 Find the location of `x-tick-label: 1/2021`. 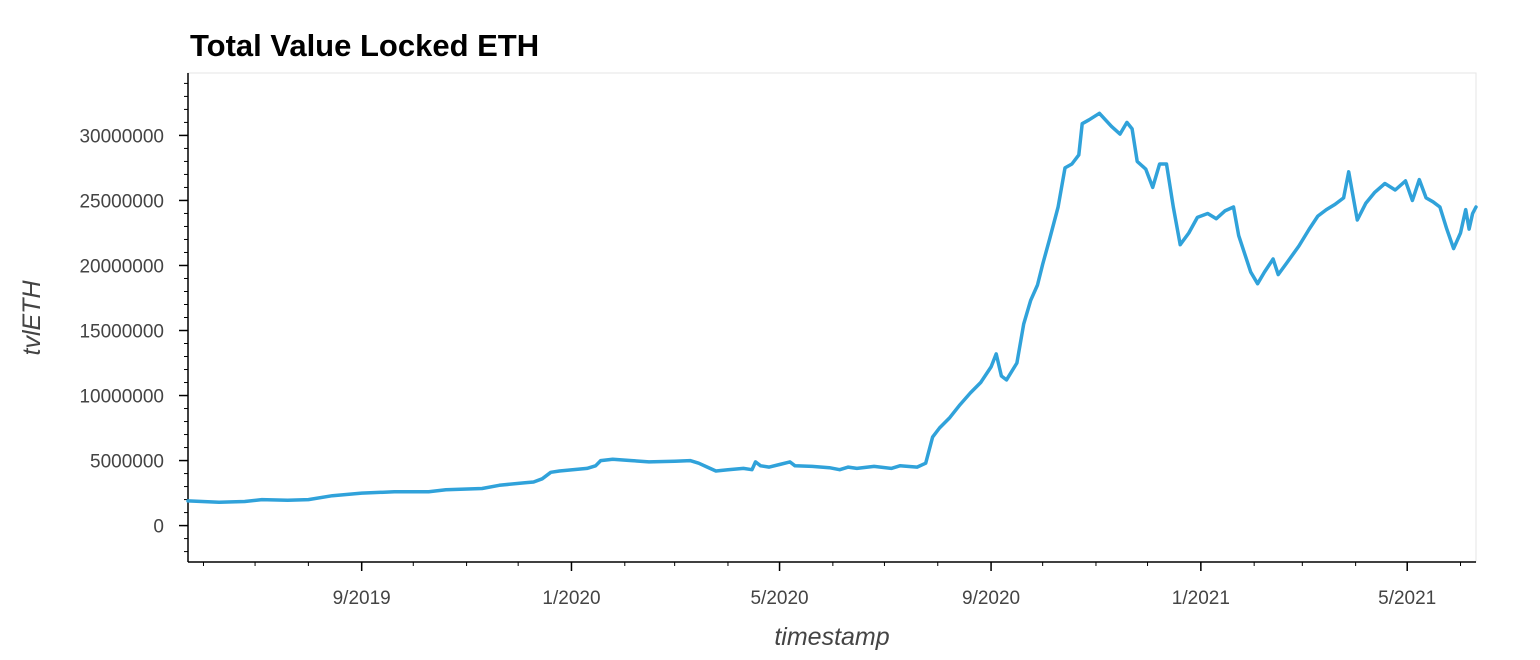

x-tick-label: 1/2021 is located at coordinates (1201, 598).